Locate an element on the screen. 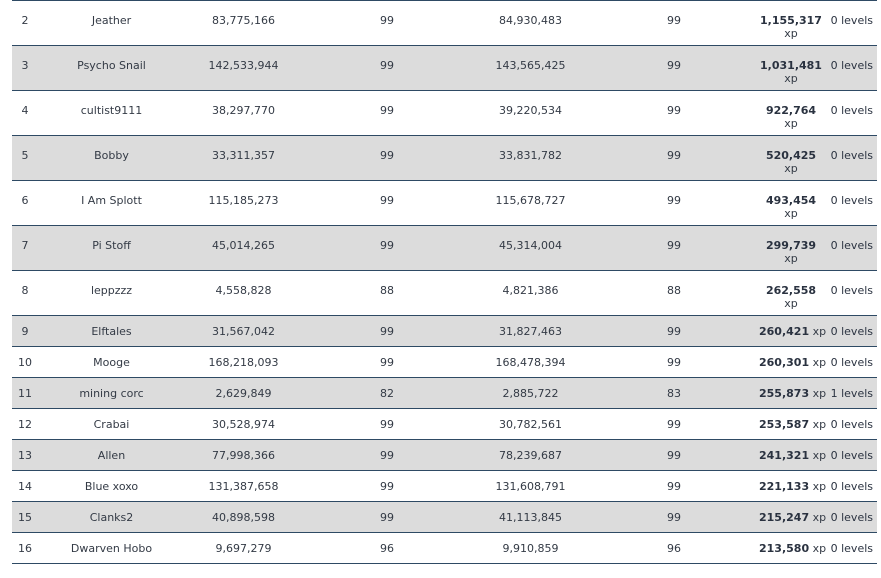 The height and width of the screenshot is (578, 881). xp-gained-cell: 520,425 xp is located at coordinates (793, 158).